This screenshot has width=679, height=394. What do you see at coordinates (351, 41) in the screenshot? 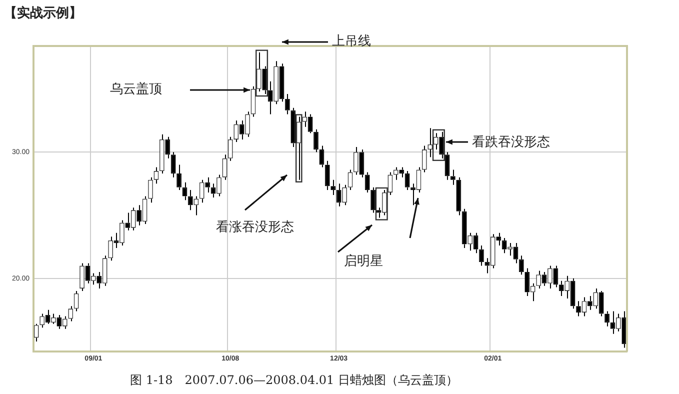
I see `annotation: 上吊线` at bounding box center [351, 41].